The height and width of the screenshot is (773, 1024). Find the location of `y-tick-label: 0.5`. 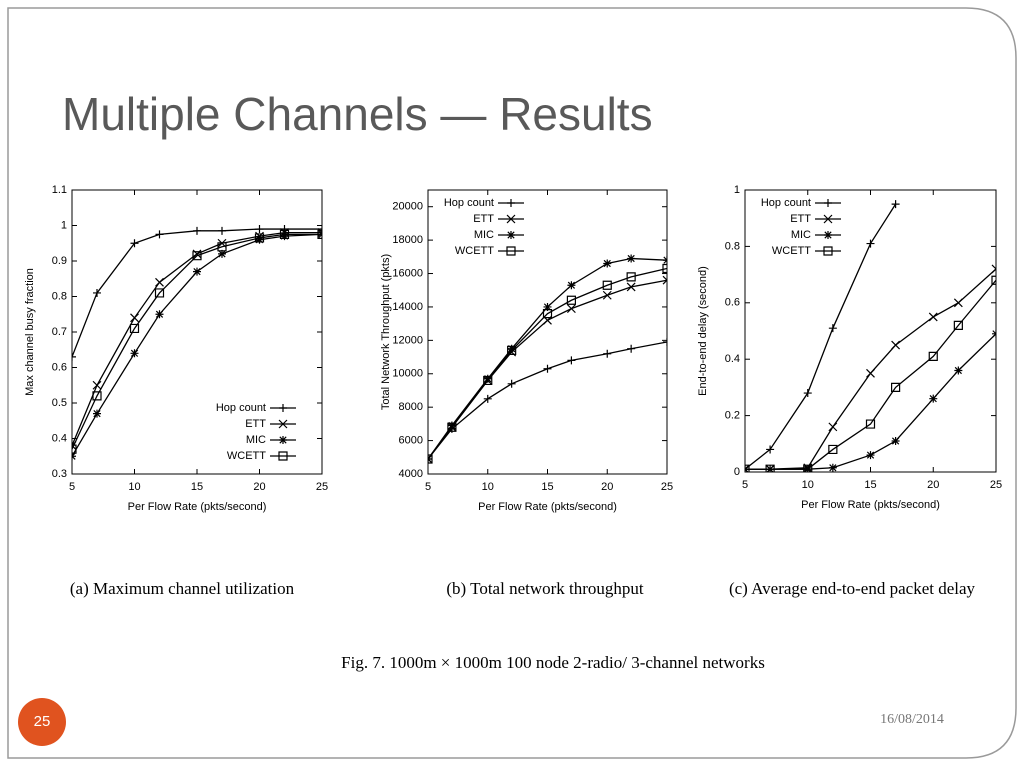

y-tick-label: 0.5 is located at coordinates (59, 403).